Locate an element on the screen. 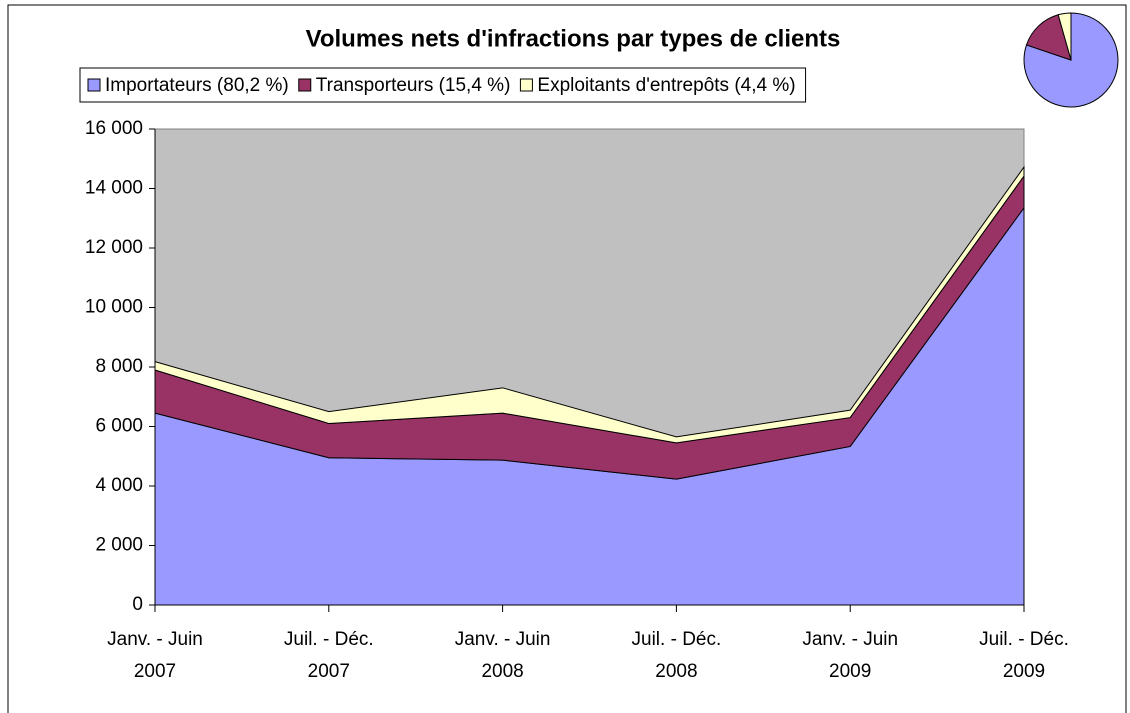 Image resolution: width=1130 pixels, height=713 pixels. y-tick-label: 12 000 is located at coordinates (114, 247).